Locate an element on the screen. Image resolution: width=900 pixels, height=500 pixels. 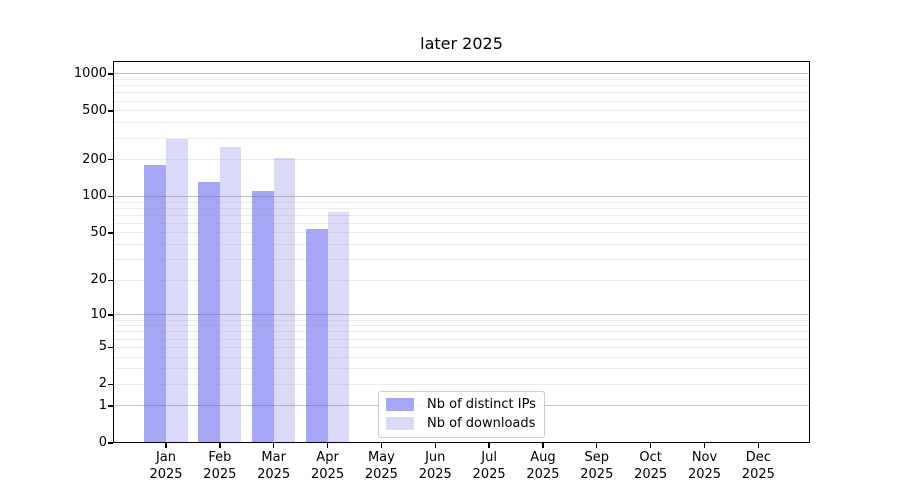
y-tick-label: 20 is located at coordinates (98, 280).